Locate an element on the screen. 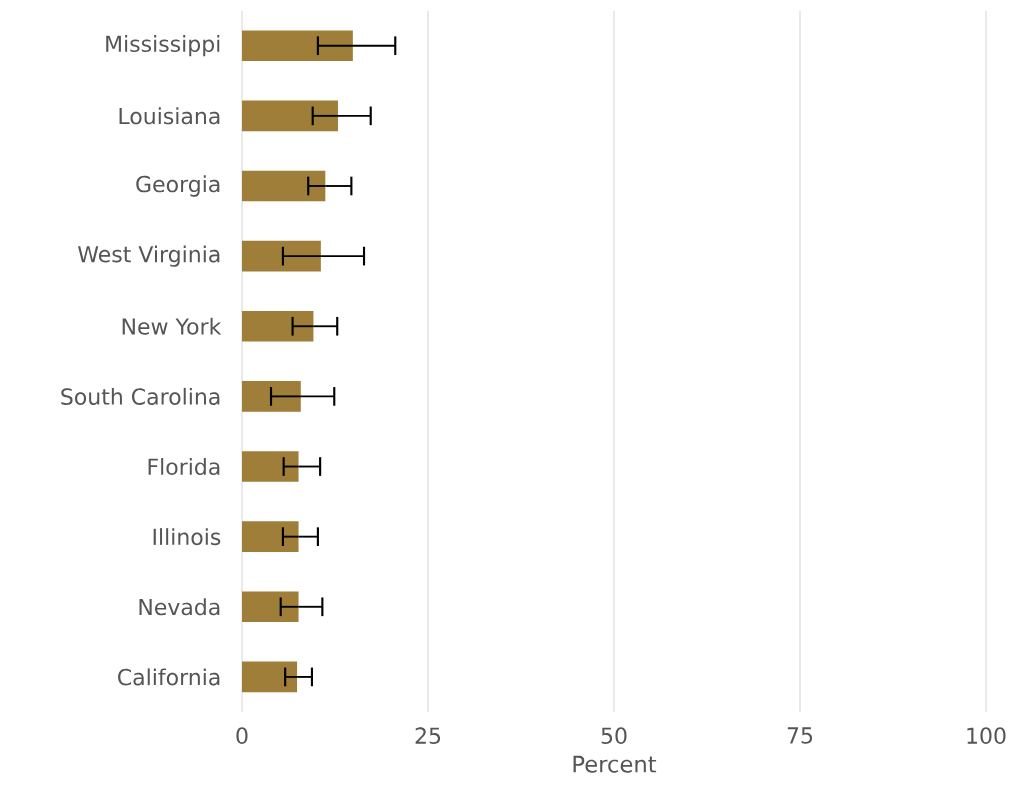 This screenshot has height=795, width=1018. x-axis-title: Percent is located at coordinates (615, 764).